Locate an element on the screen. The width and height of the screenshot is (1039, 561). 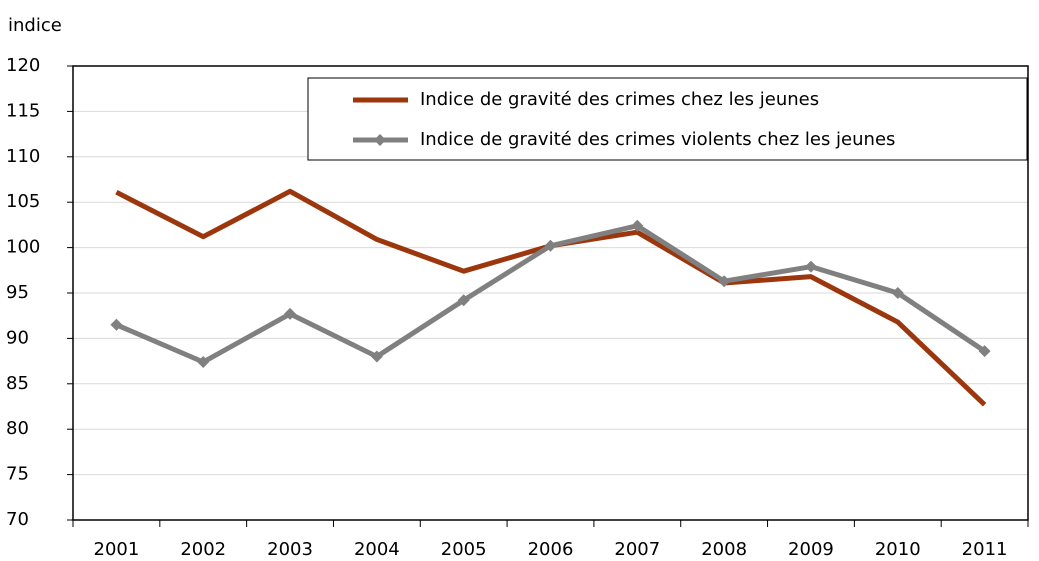
x-tick-label: 2005 is located at coordinates (464, 548).